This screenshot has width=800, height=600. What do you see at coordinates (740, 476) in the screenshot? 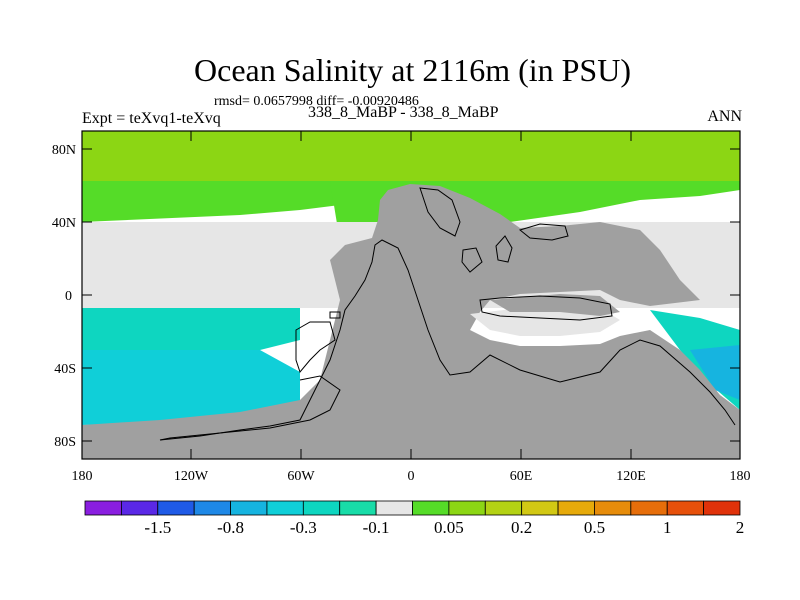
I see `lon-label-180e: 180` at bounding box center [740, 476].